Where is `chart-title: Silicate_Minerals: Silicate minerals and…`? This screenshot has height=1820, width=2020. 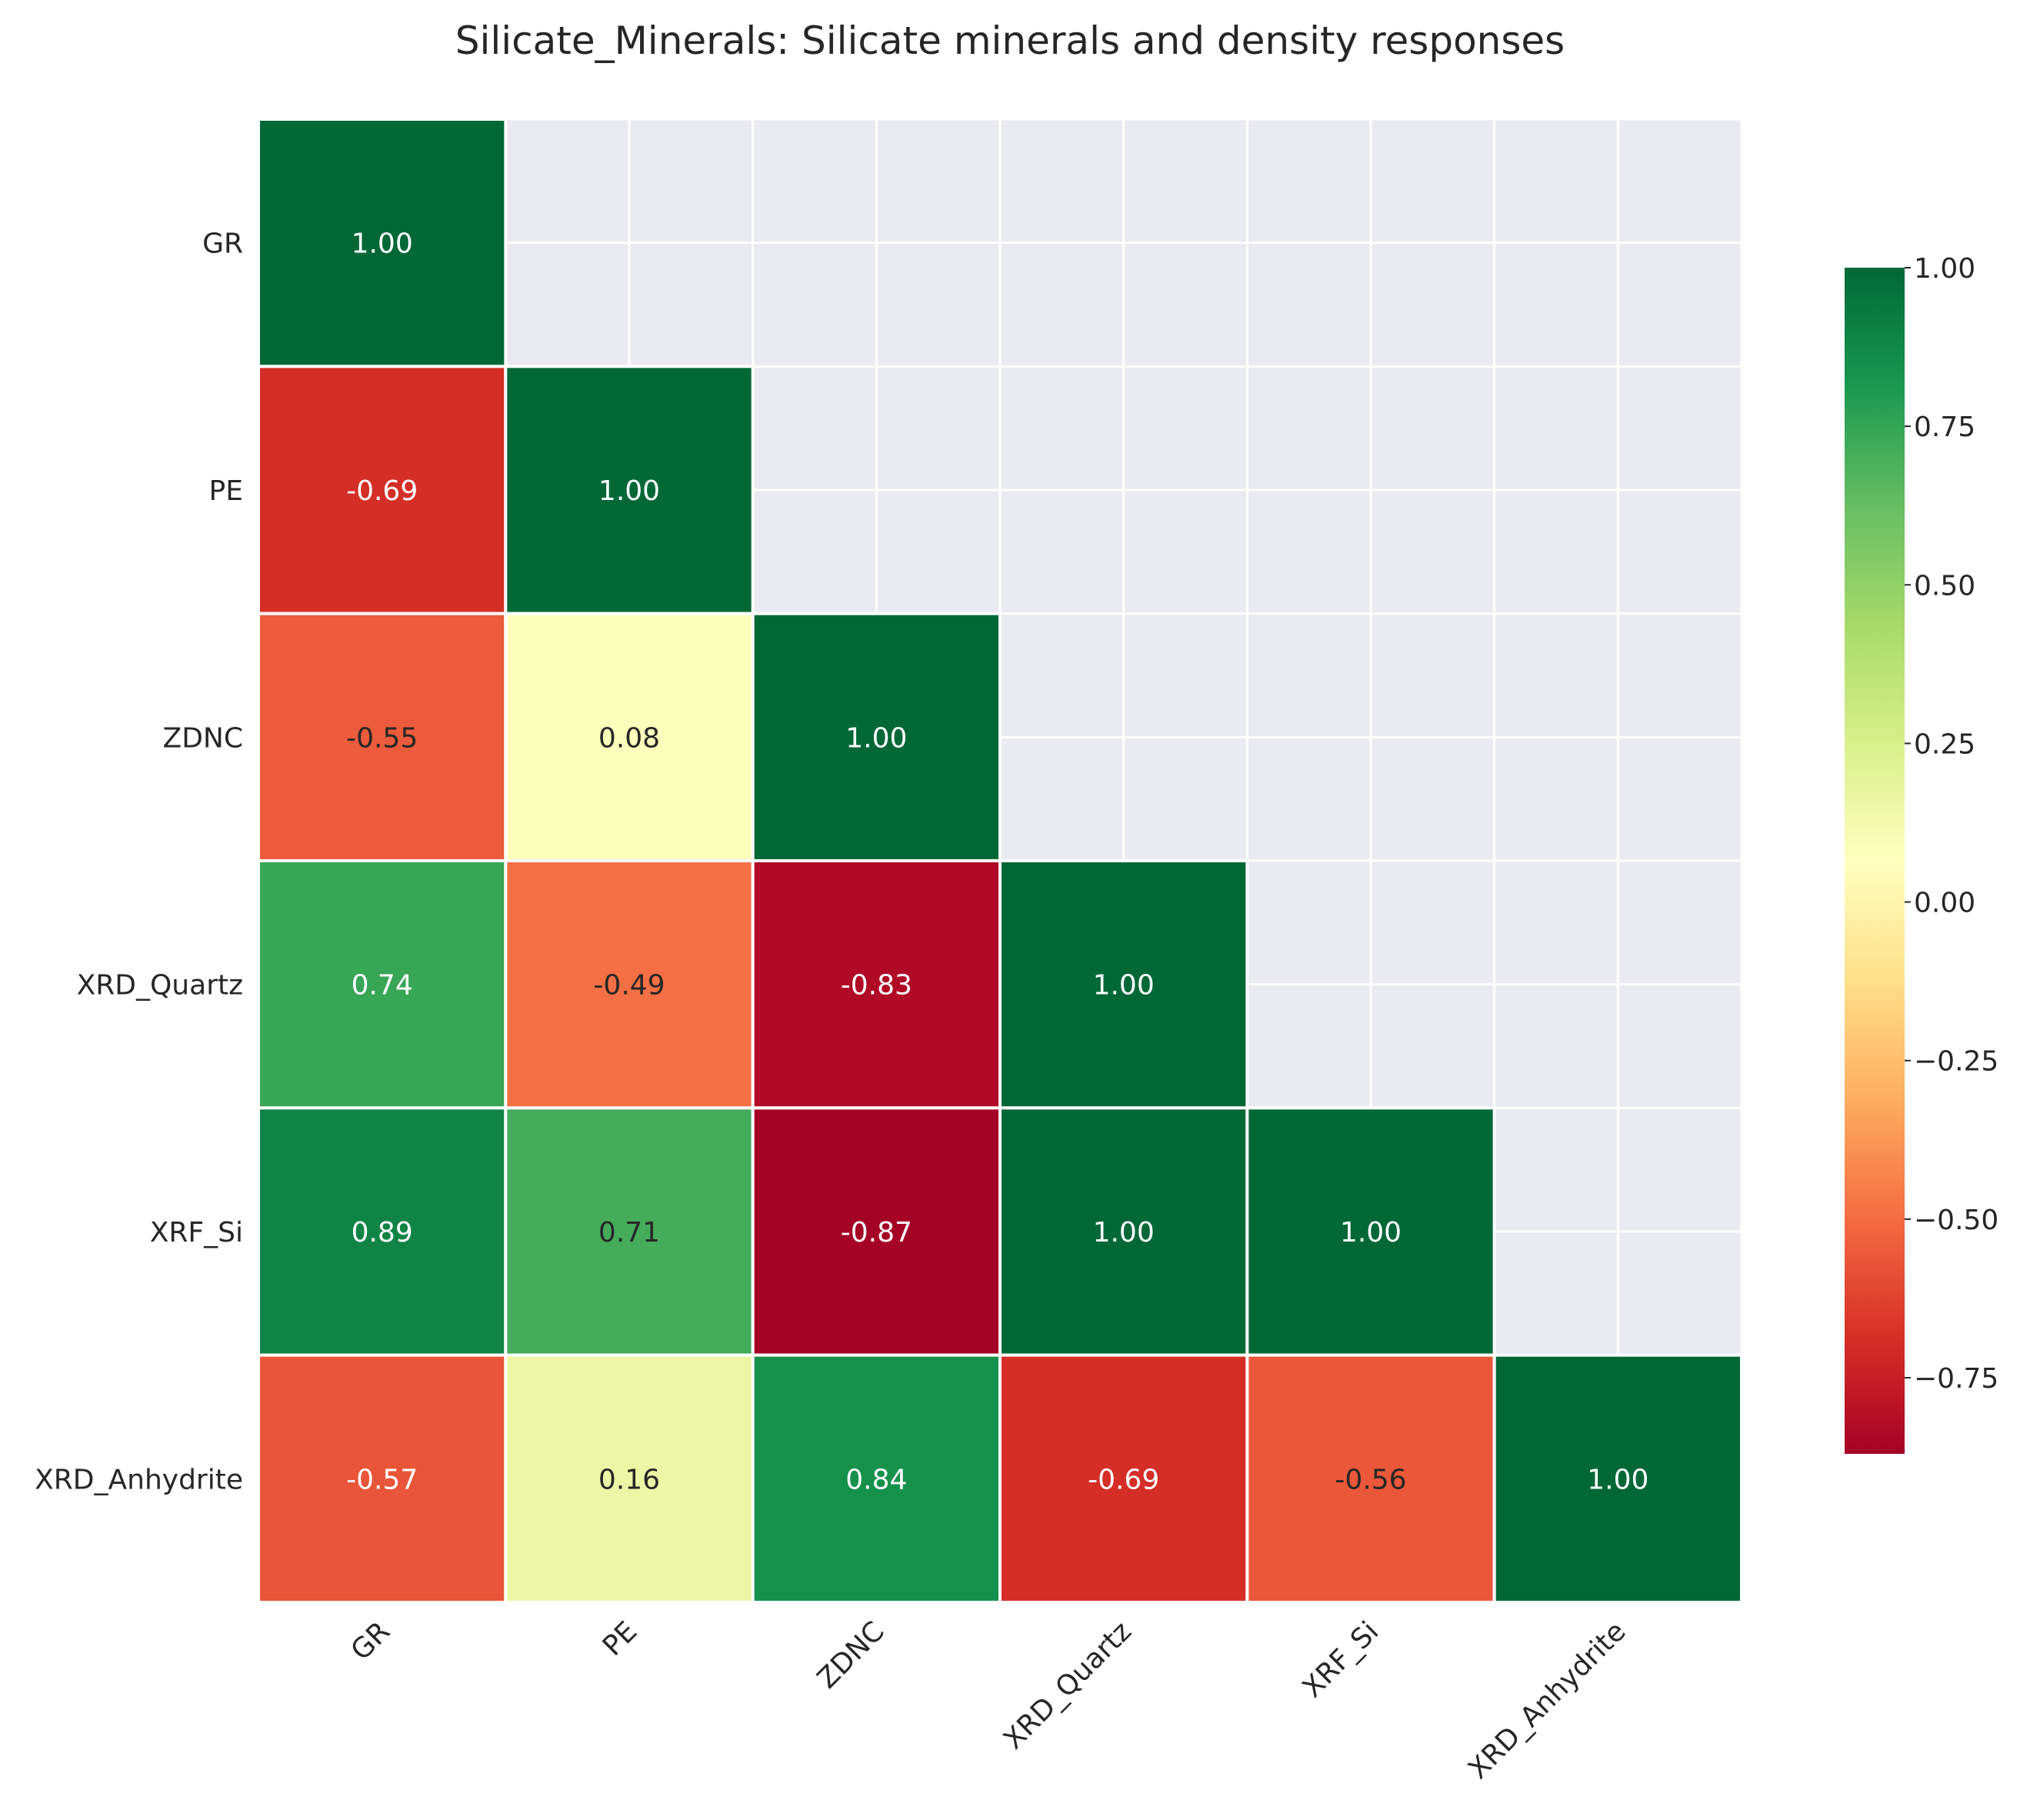
chart-title: Silicate_Minerals: Silicate minerals and… is located at coordinates (1010, 40).